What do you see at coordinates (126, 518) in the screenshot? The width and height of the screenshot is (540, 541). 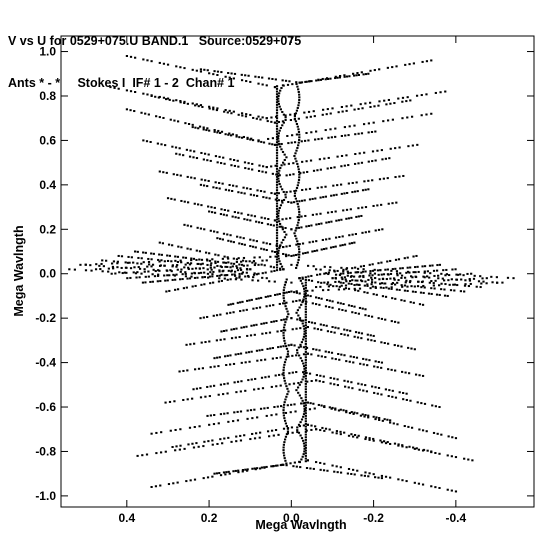 I see `x-tick-label: 0.4` at bounding box center [126, 518].